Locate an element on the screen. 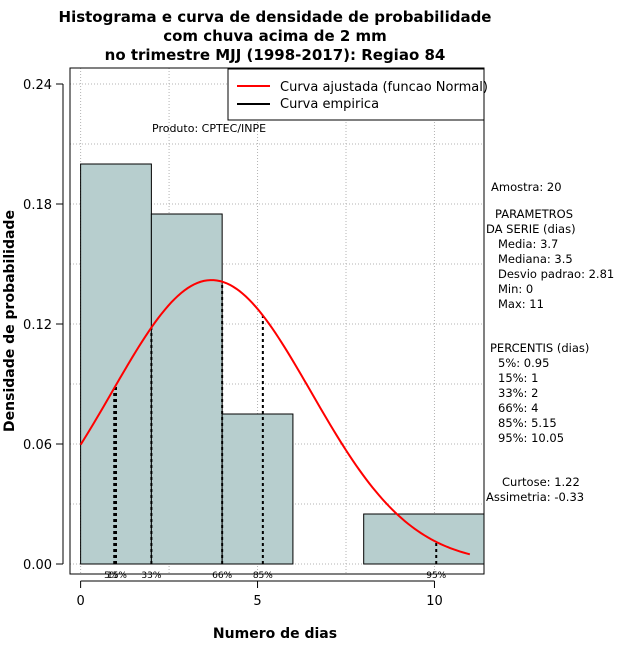 Image resolution: width=640 pixels, height=660 pixels. percentile-label-0: 5% is located at coordinates (111, 576).